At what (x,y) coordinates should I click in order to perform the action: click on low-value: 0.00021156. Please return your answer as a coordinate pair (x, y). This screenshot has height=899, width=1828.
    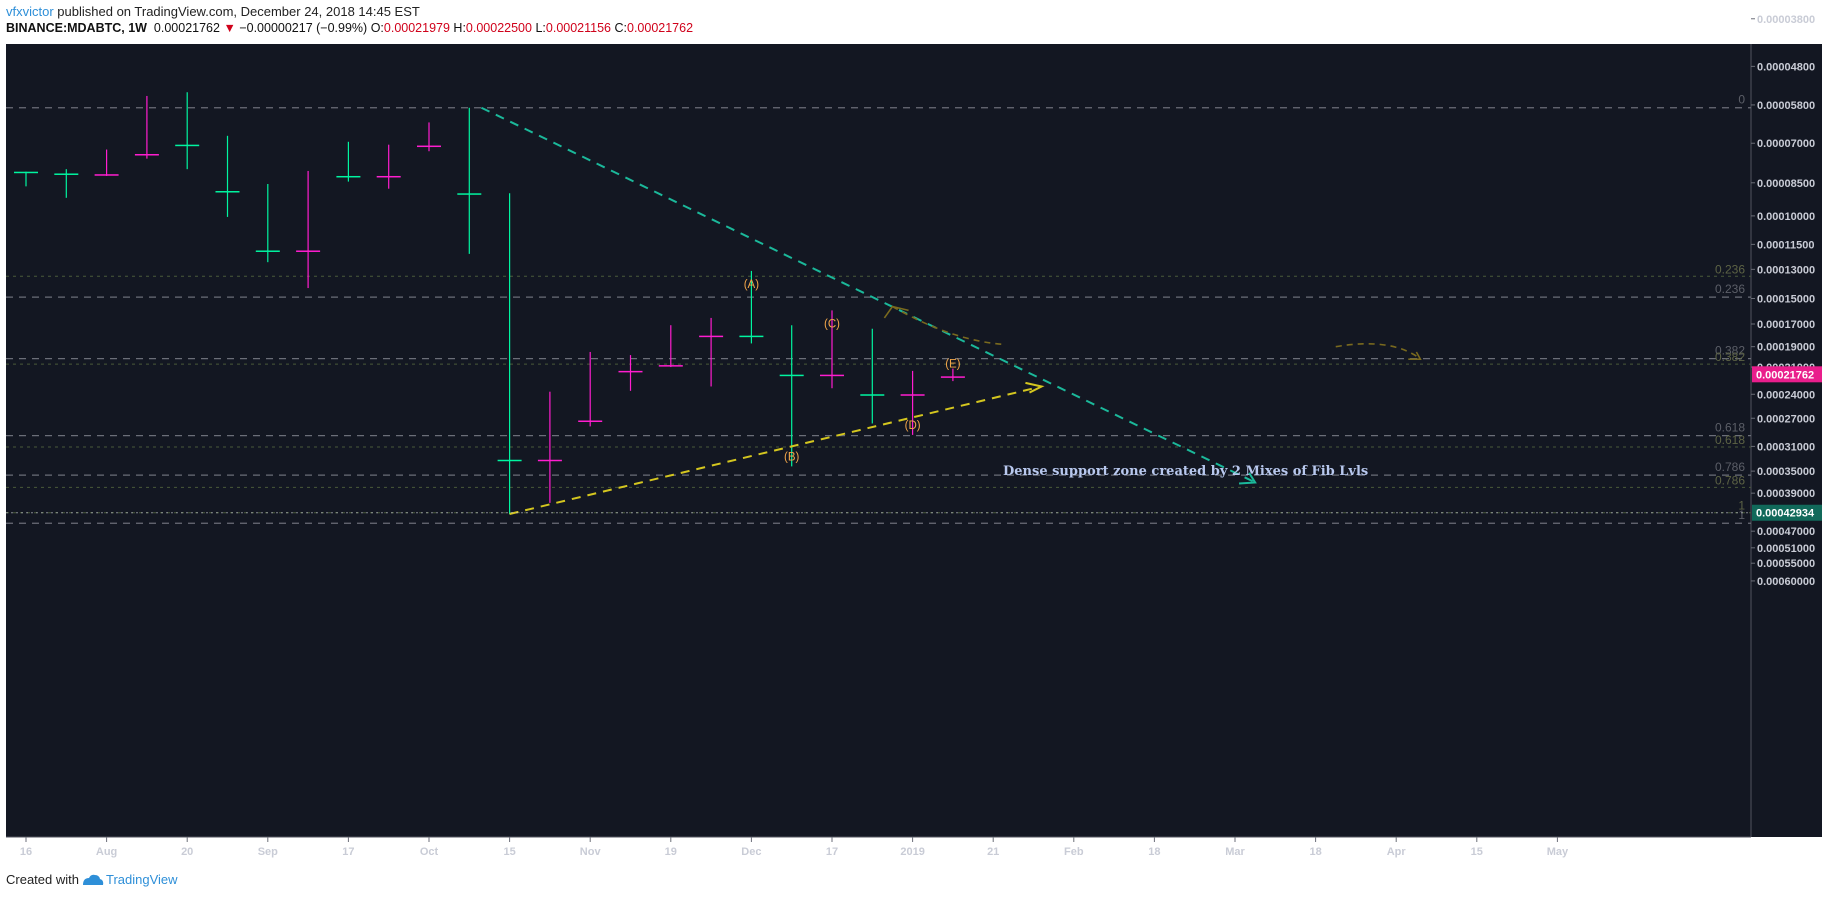
    Looking at the image, I should click on (578, 28).